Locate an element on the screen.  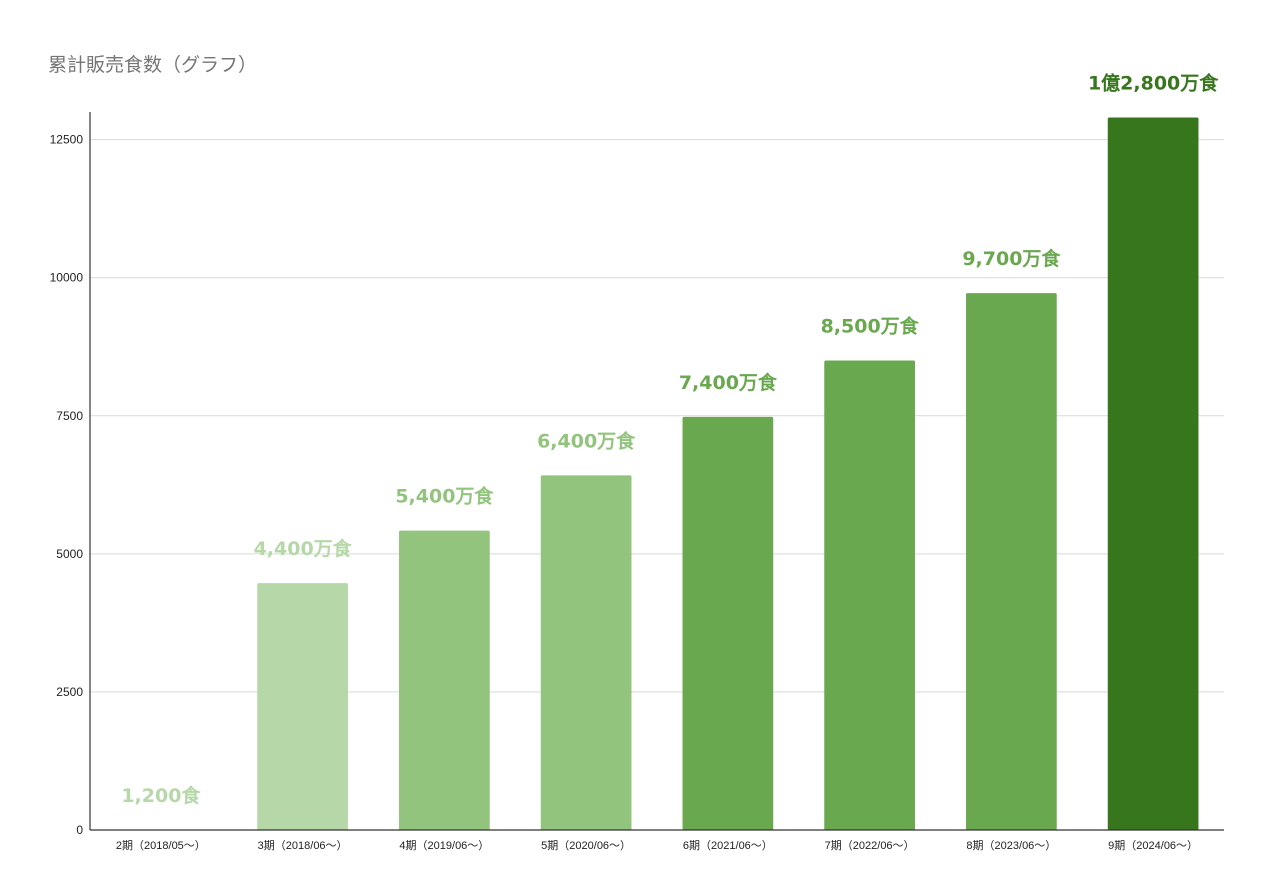
data-label: 7,400万食 is located at coordinates (728, 382).